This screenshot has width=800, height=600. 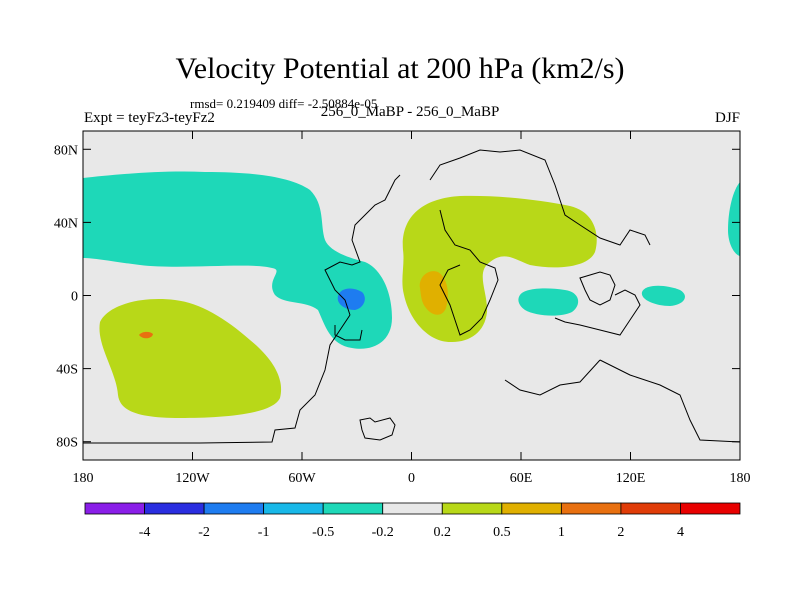 I want to click on negative-region-east-edge, so click(x=734, y=219).